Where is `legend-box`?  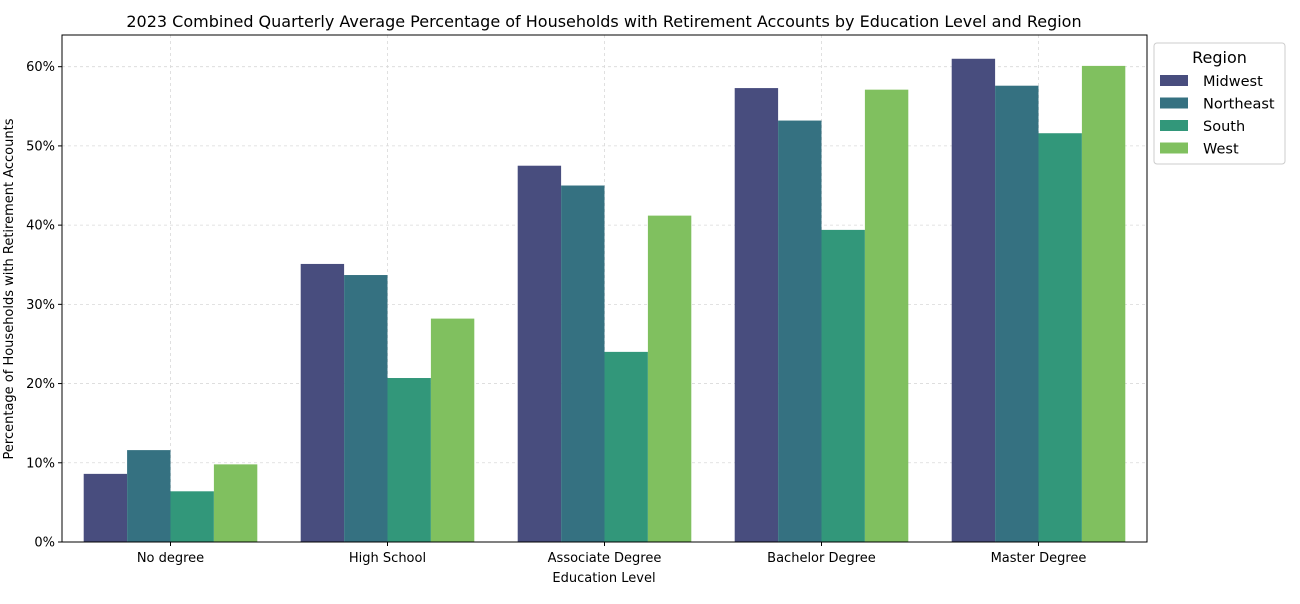
legend-box is located at coordinates (1219, 103).